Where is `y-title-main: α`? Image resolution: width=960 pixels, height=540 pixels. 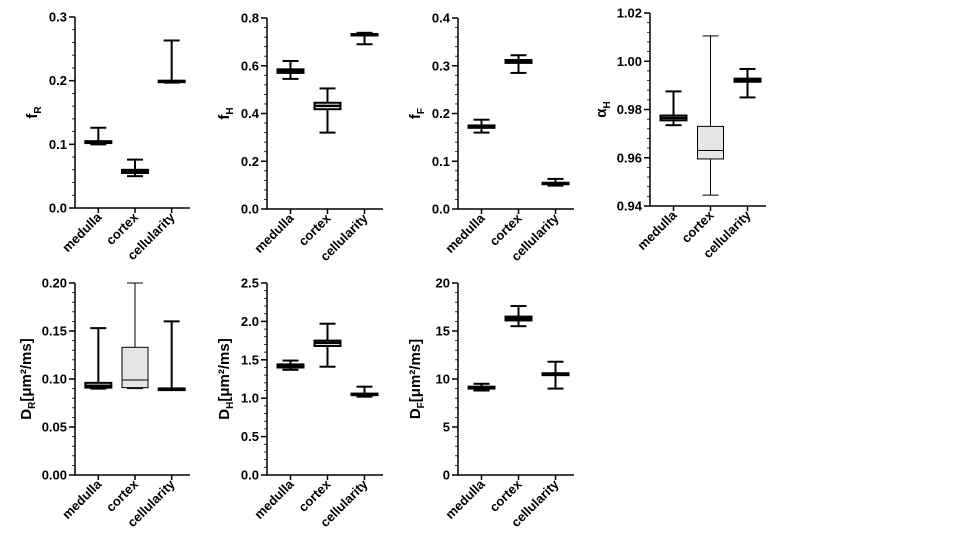 y-title-main: α is located at coordinates (601, 113).